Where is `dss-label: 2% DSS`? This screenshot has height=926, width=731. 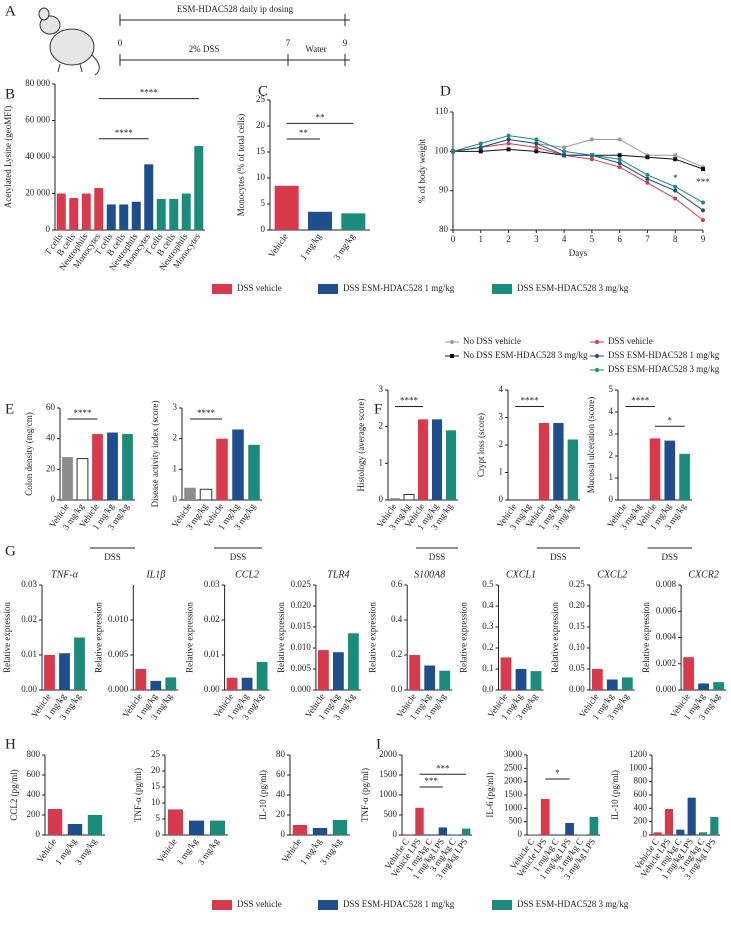 dss-label: 2% DSS is located at coordinates (204, 49).